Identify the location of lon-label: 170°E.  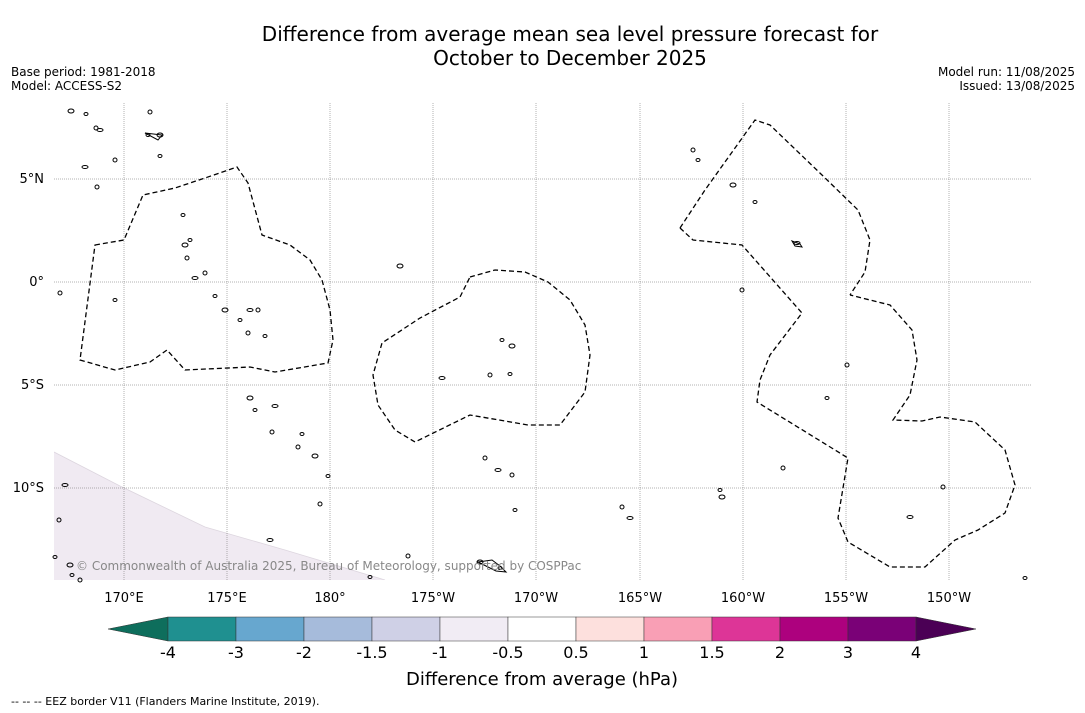
(124, 598).